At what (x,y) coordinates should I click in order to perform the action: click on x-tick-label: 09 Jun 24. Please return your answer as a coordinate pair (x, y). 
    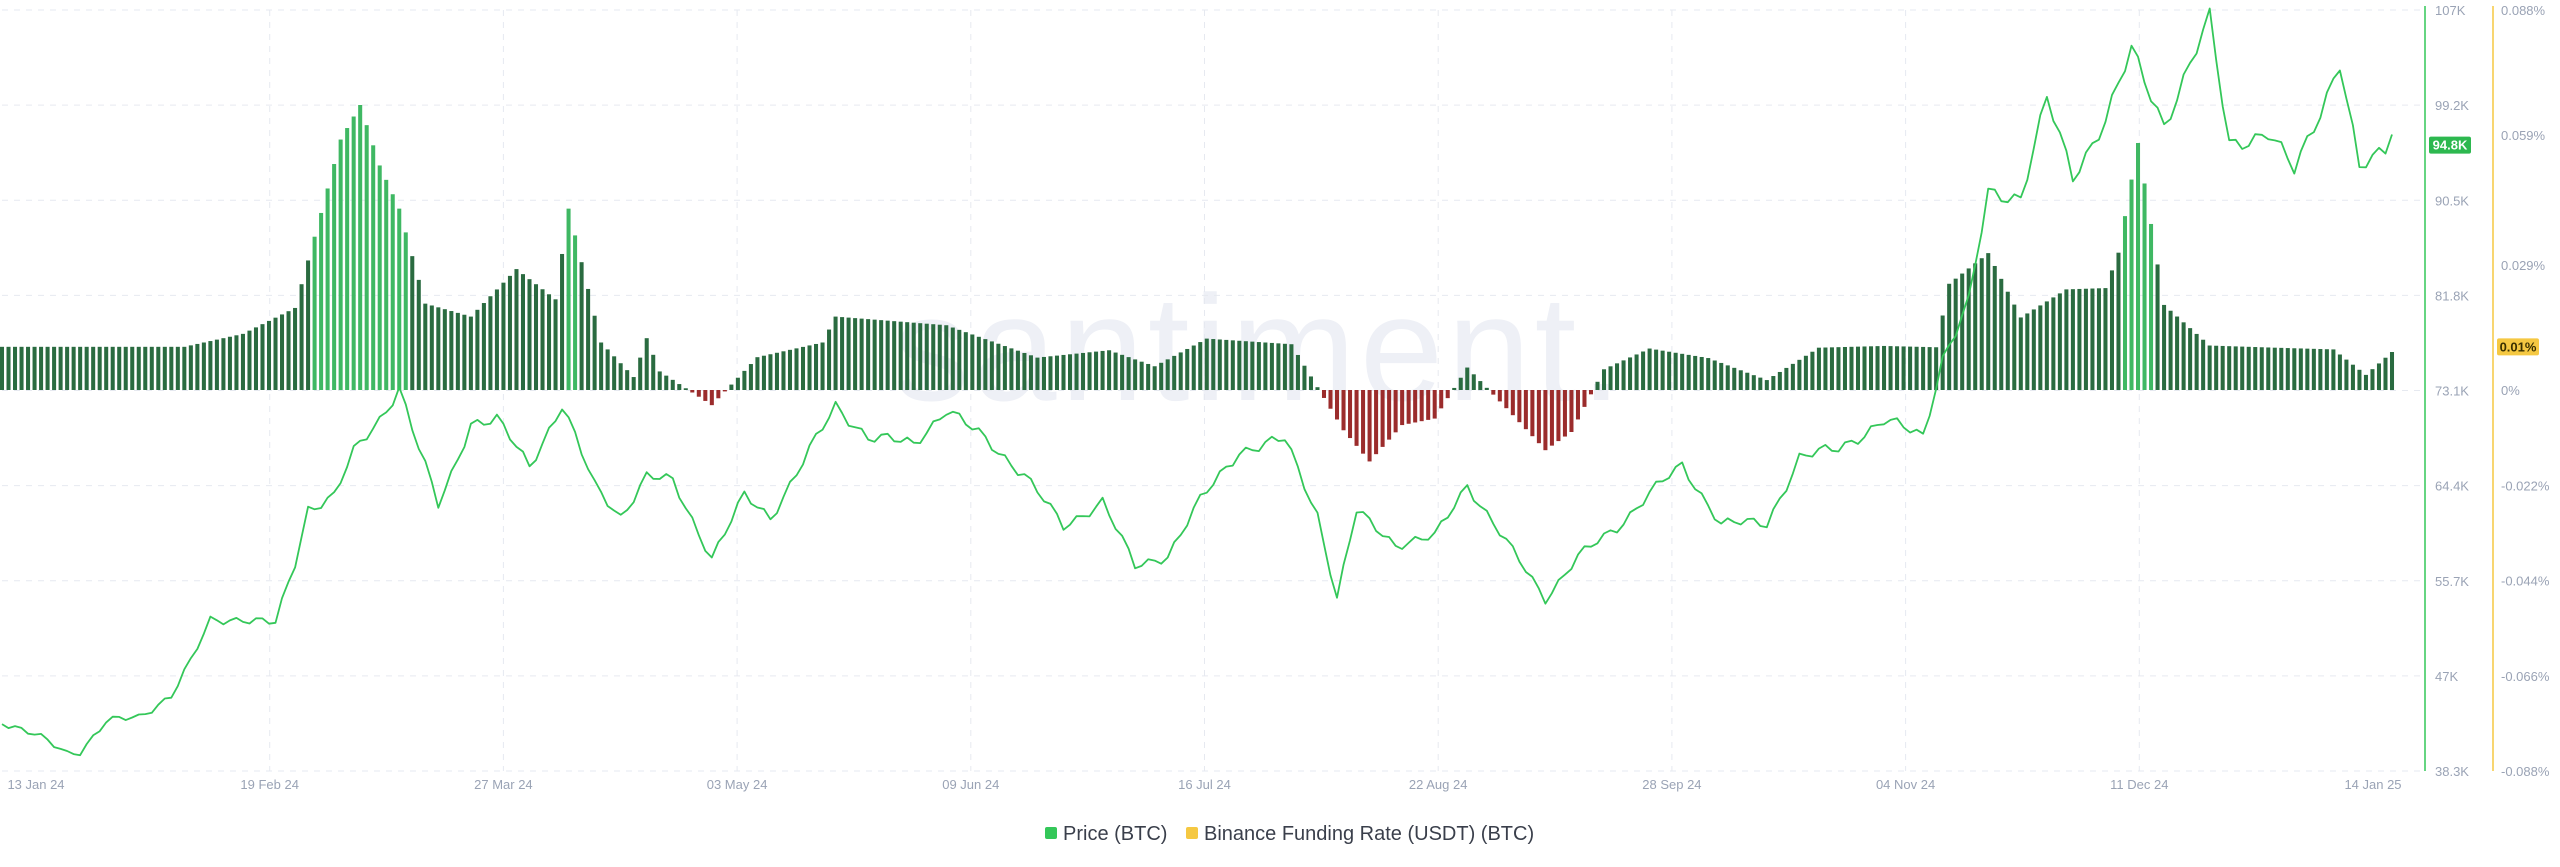
    Looking at the image, I should click on (970, 784).